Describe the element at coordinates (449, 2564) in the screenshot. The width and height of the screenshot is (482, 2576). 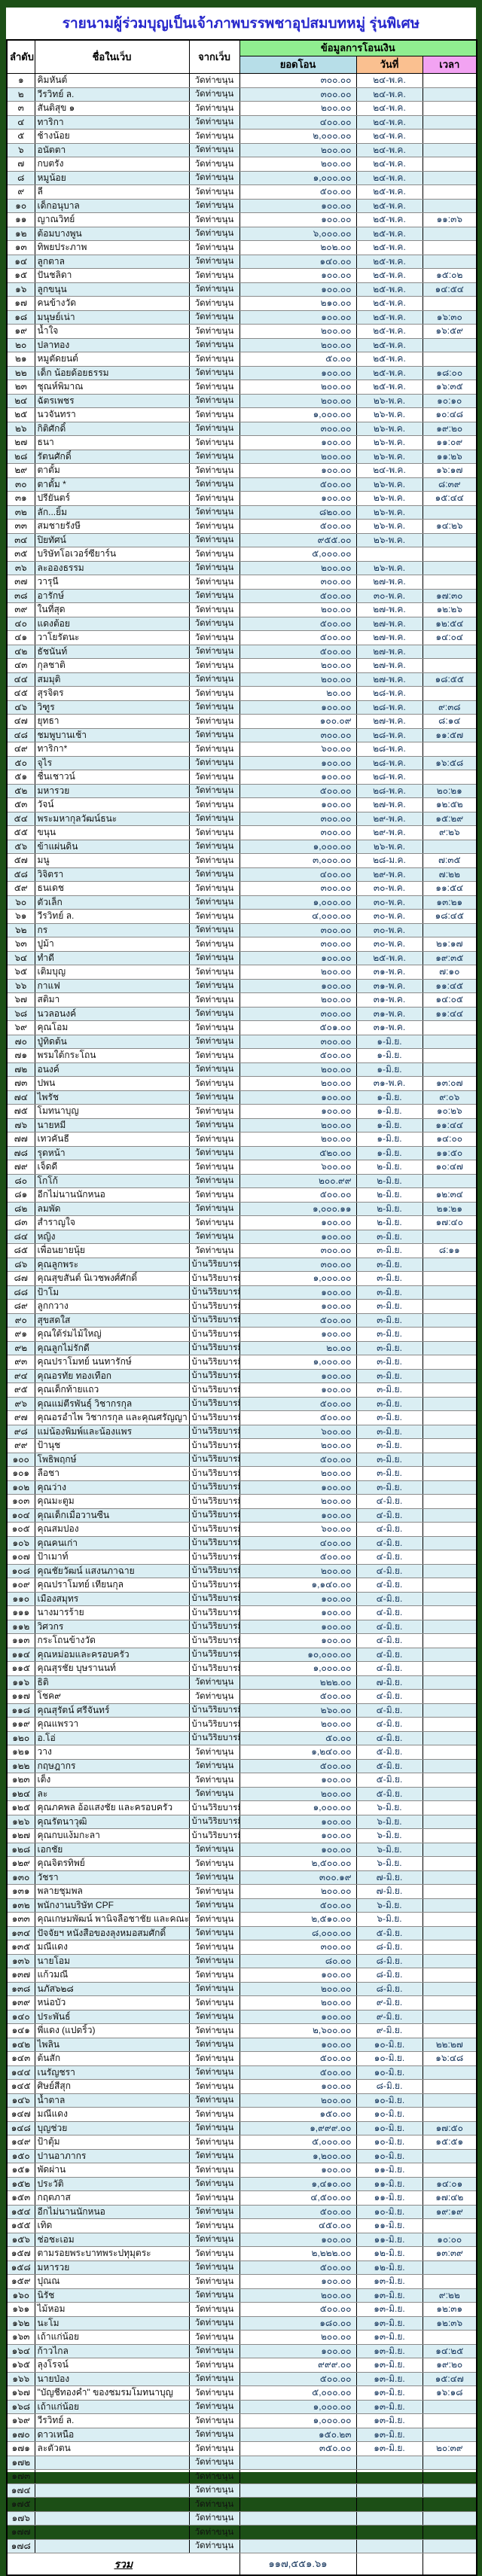
I see `total-time-empty` at that location.